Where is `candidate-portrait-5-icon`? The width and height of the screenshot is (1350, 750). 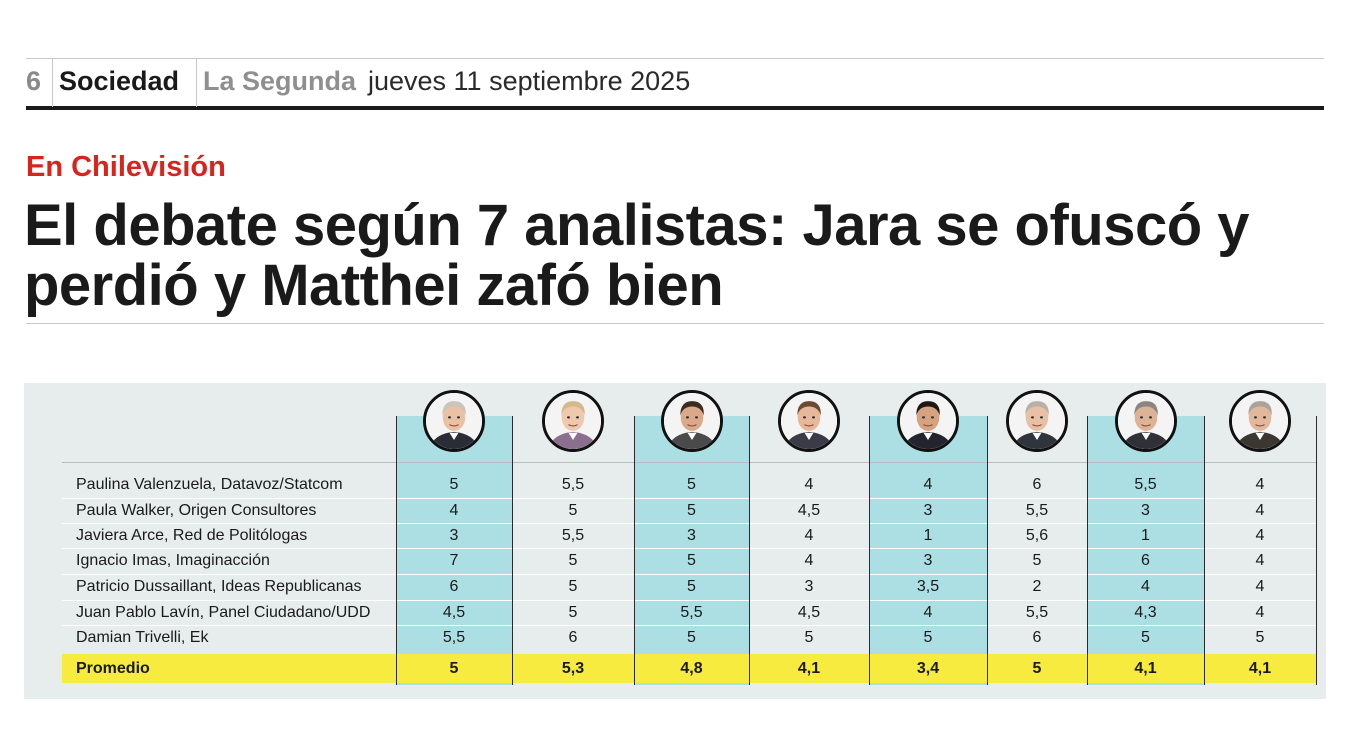 candidate-portrait-5-icon is located at coordinates (928, 421).